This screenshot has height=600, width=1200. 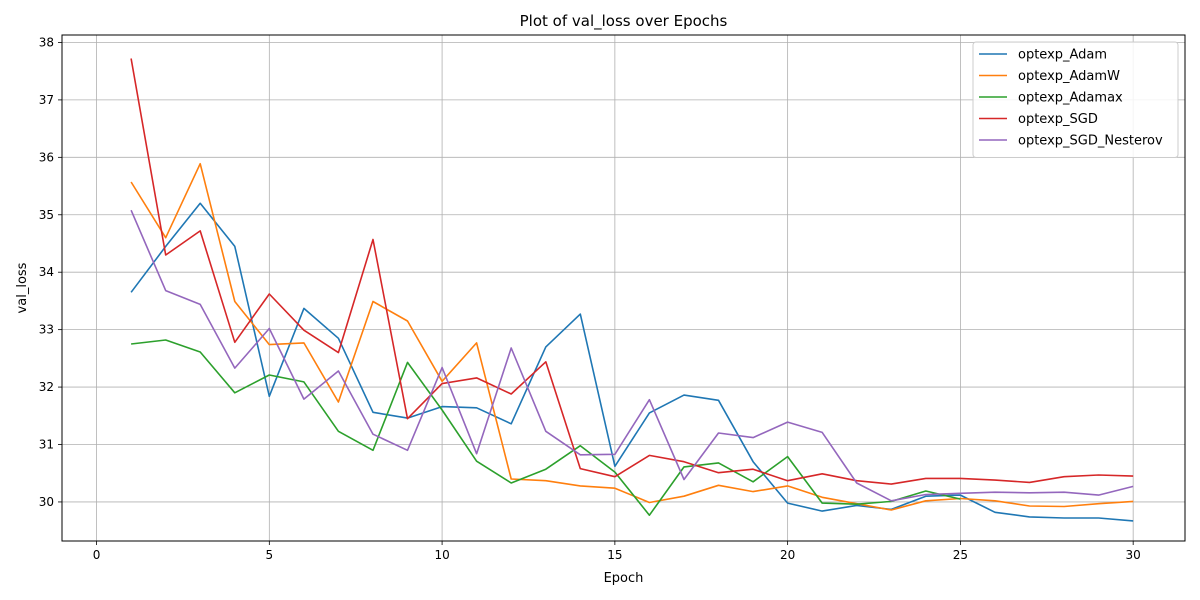 I want to click on legend-label: optexp_AdamW, so click(x=1069, y=76).